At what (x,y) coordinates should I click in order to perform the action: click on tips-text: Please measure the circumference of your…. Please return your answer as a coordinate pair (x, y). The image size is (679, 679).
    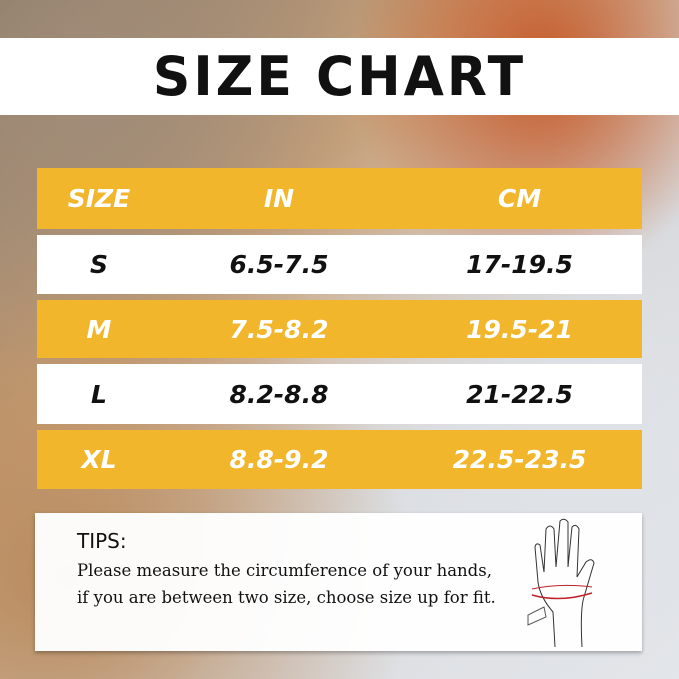
    Looking at the image, I should click on (286, 584).